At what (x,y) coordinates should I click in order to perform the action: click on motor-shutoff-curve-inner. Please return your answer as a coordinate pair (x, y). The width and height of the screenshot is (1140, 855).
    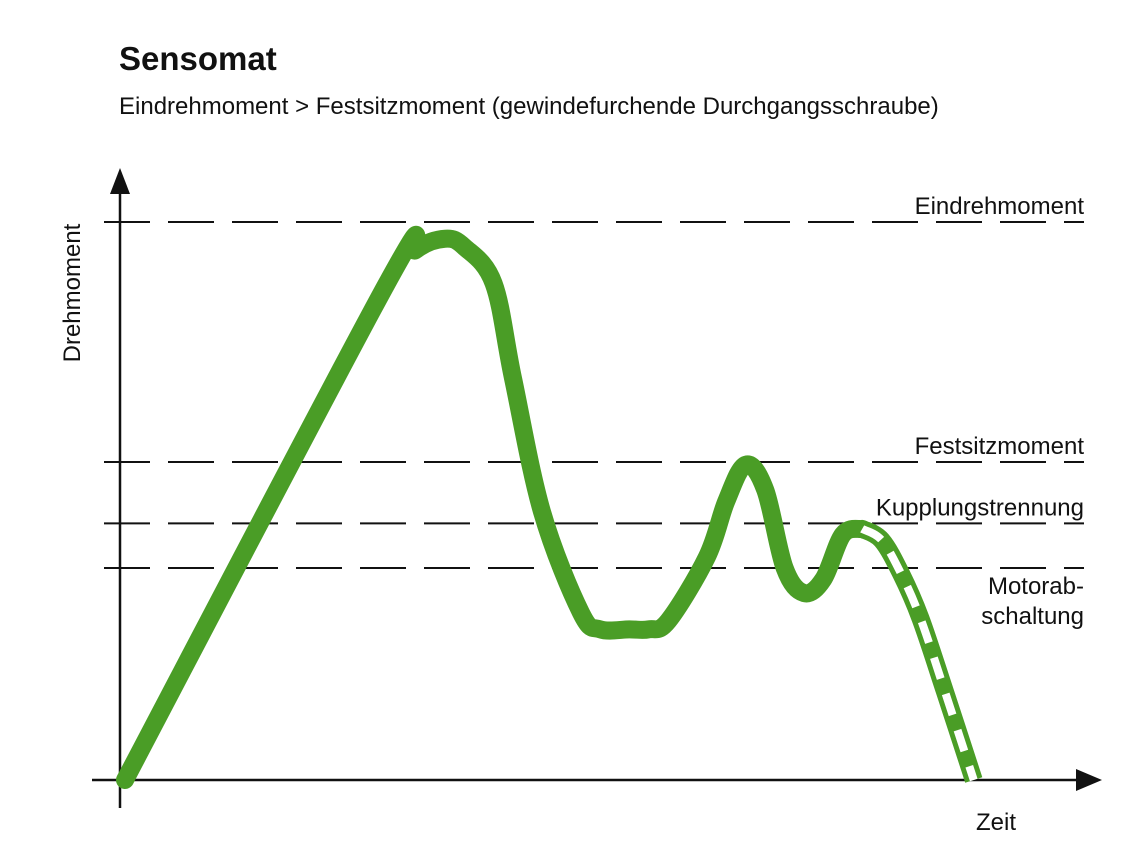
    Looking at the image, I should click on (919, 653).